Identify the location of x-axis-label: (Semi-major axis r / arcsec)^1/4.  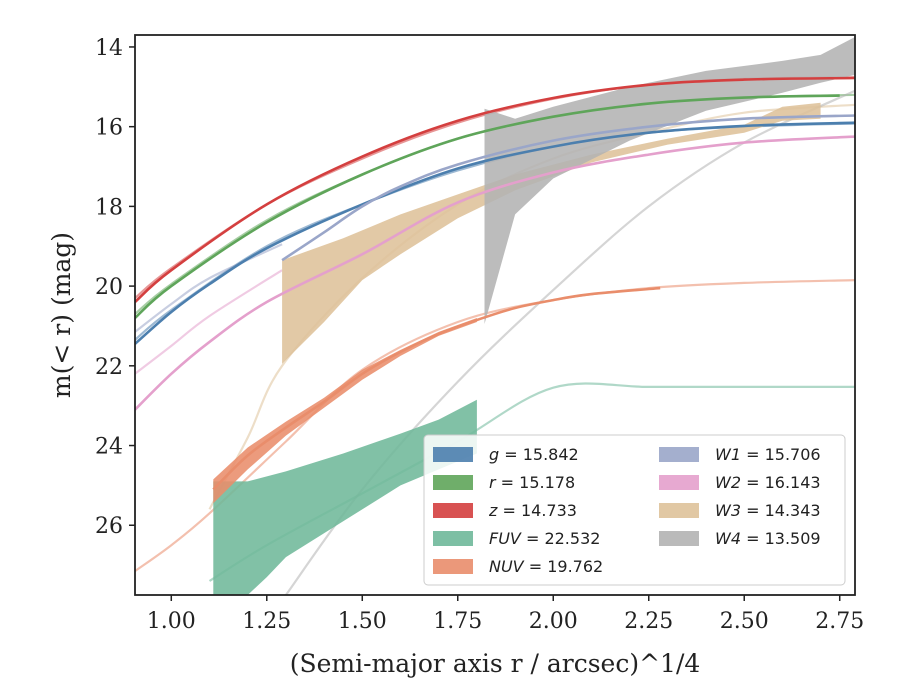
(495, 663).